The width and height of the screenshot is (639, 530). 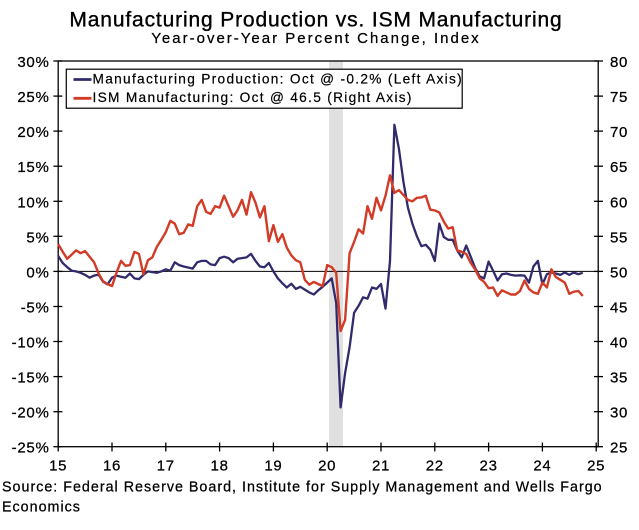 What do you see at coordinates (542, 466) in the screenshot?
I see `svg-text: 24` at bounding box center [542, 466].